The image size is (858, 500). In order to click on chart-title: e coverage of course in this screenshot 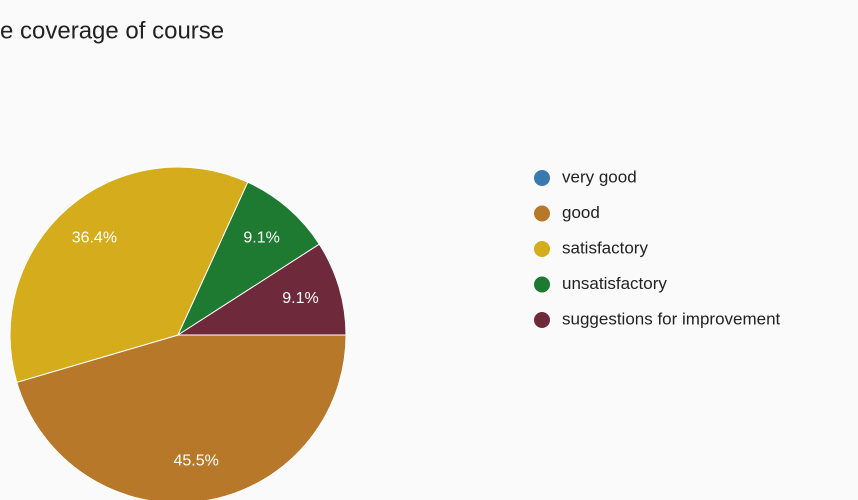, I will do `click(112, 30)`.